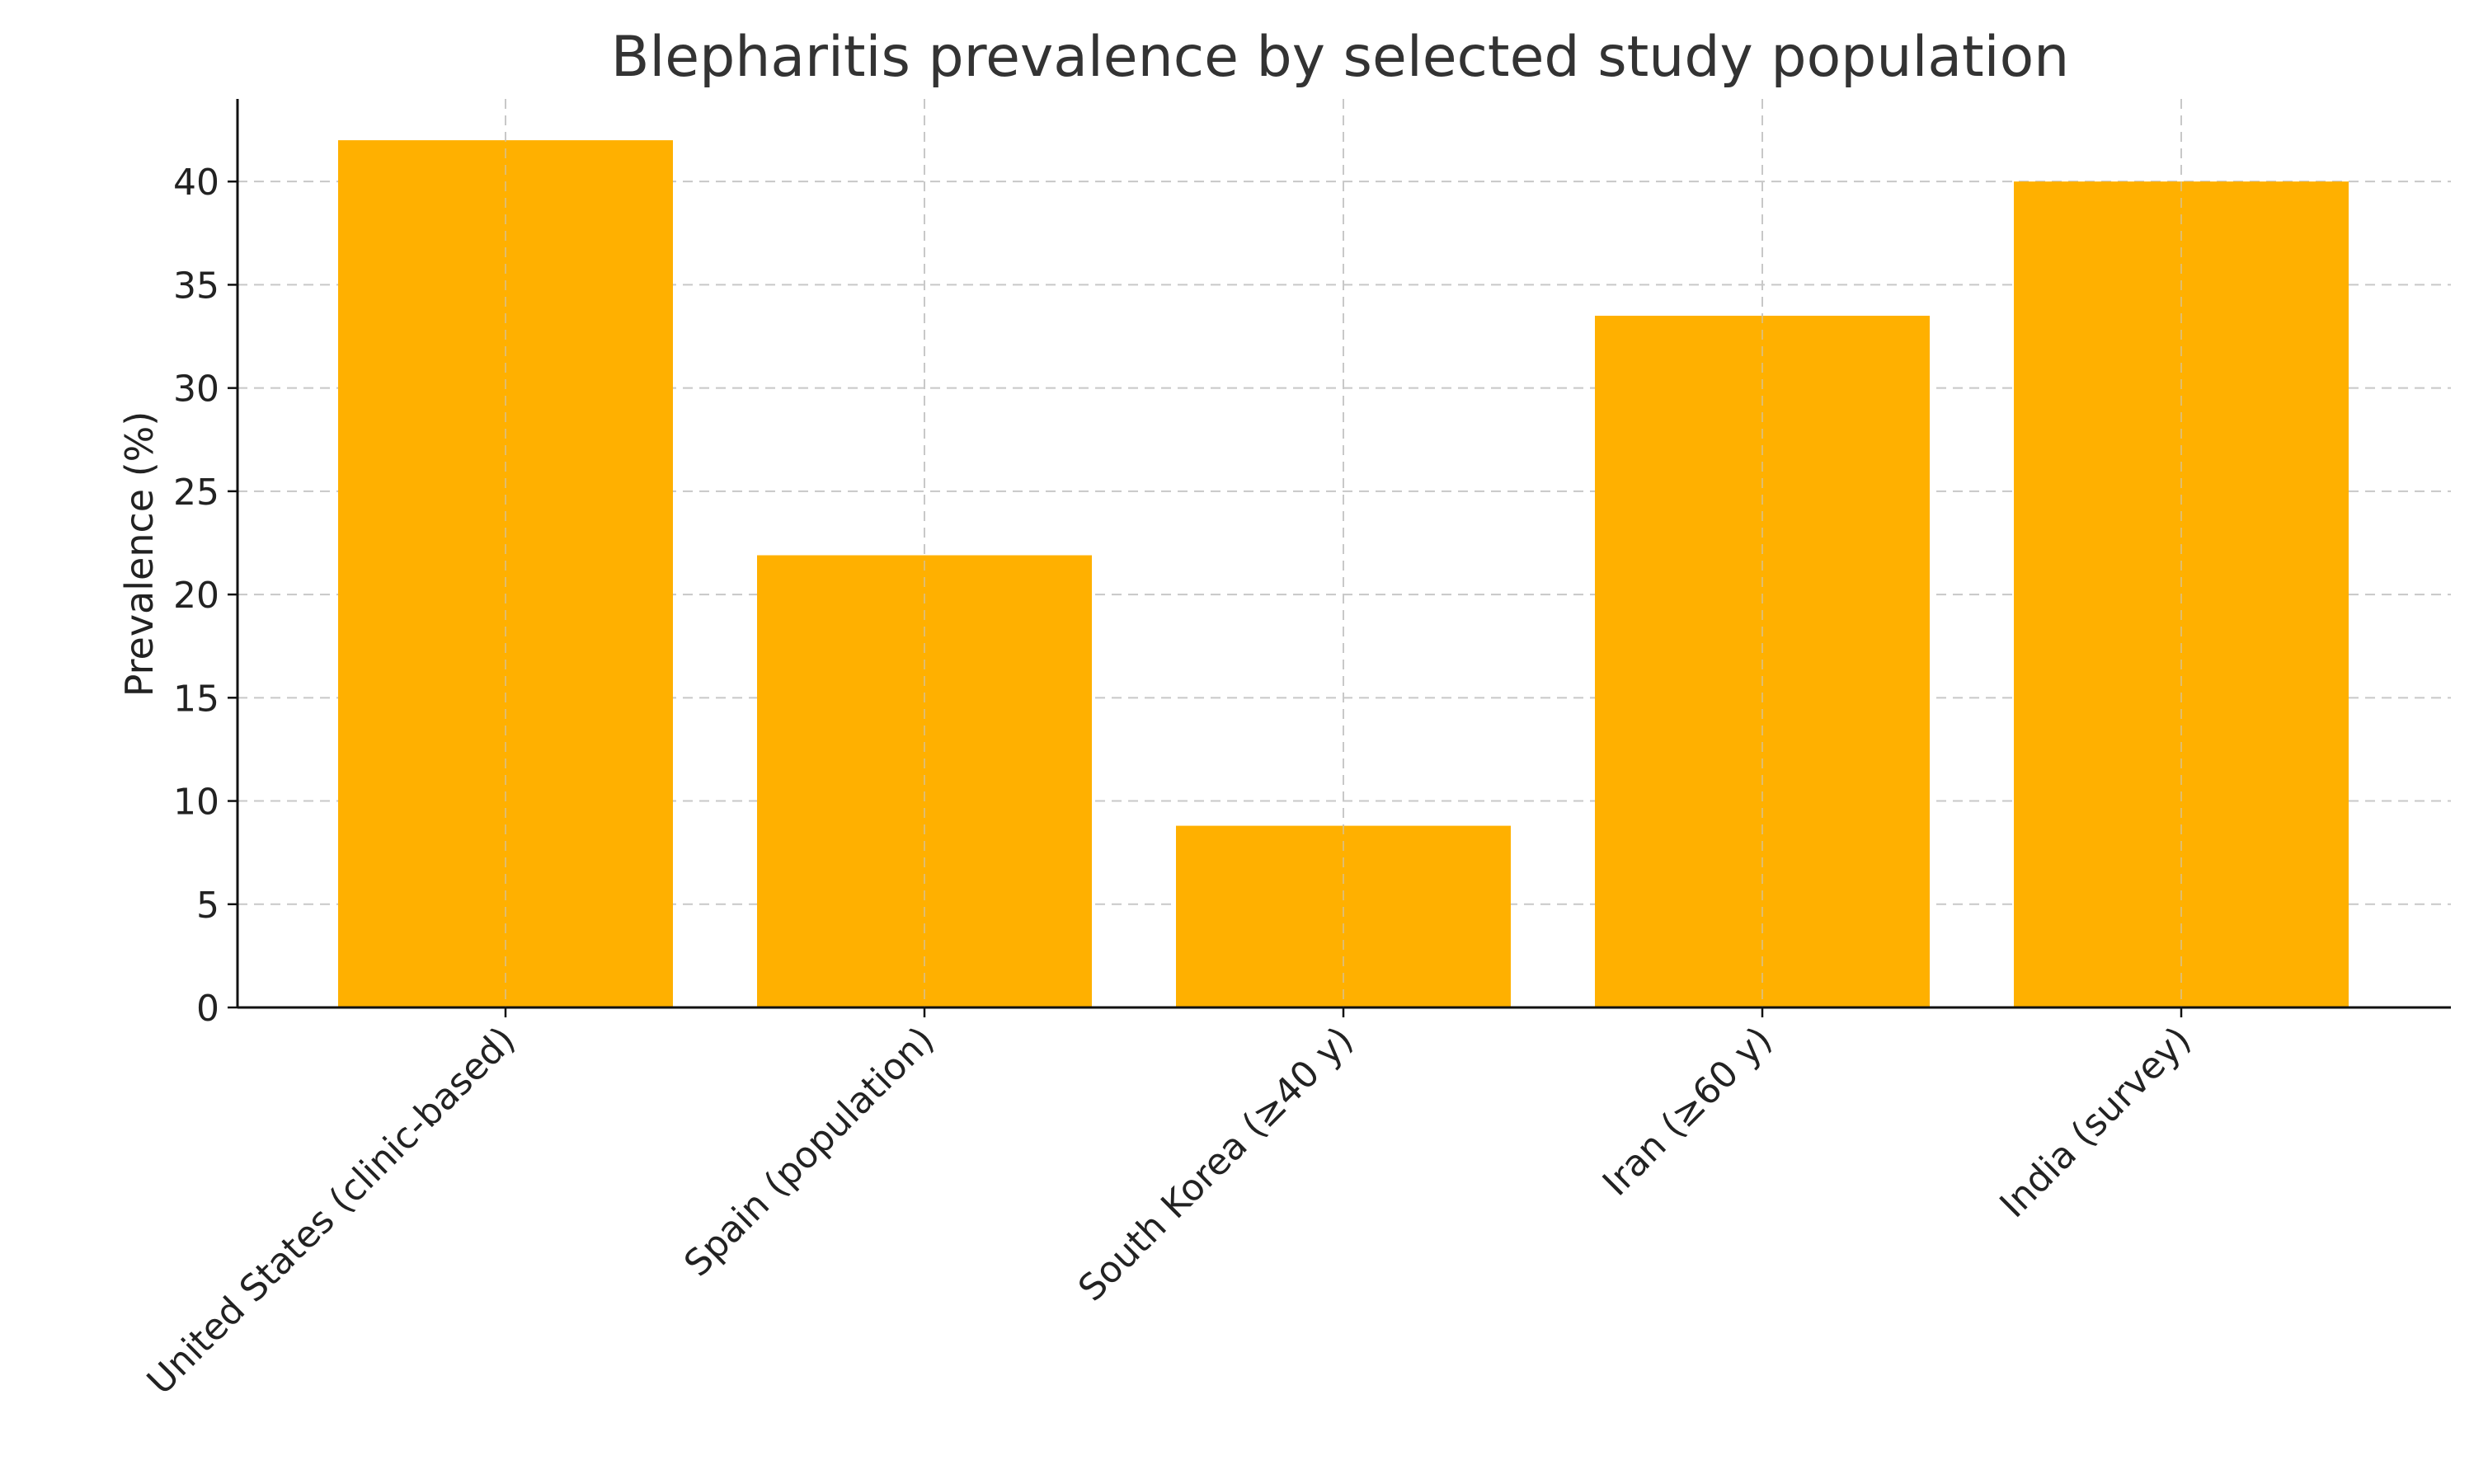 The height and width of the screenshot is (1484, 2474). Describe the element at coordinates (196, 390) in the screenshot. I see `y-tick-label: 30` at that location.